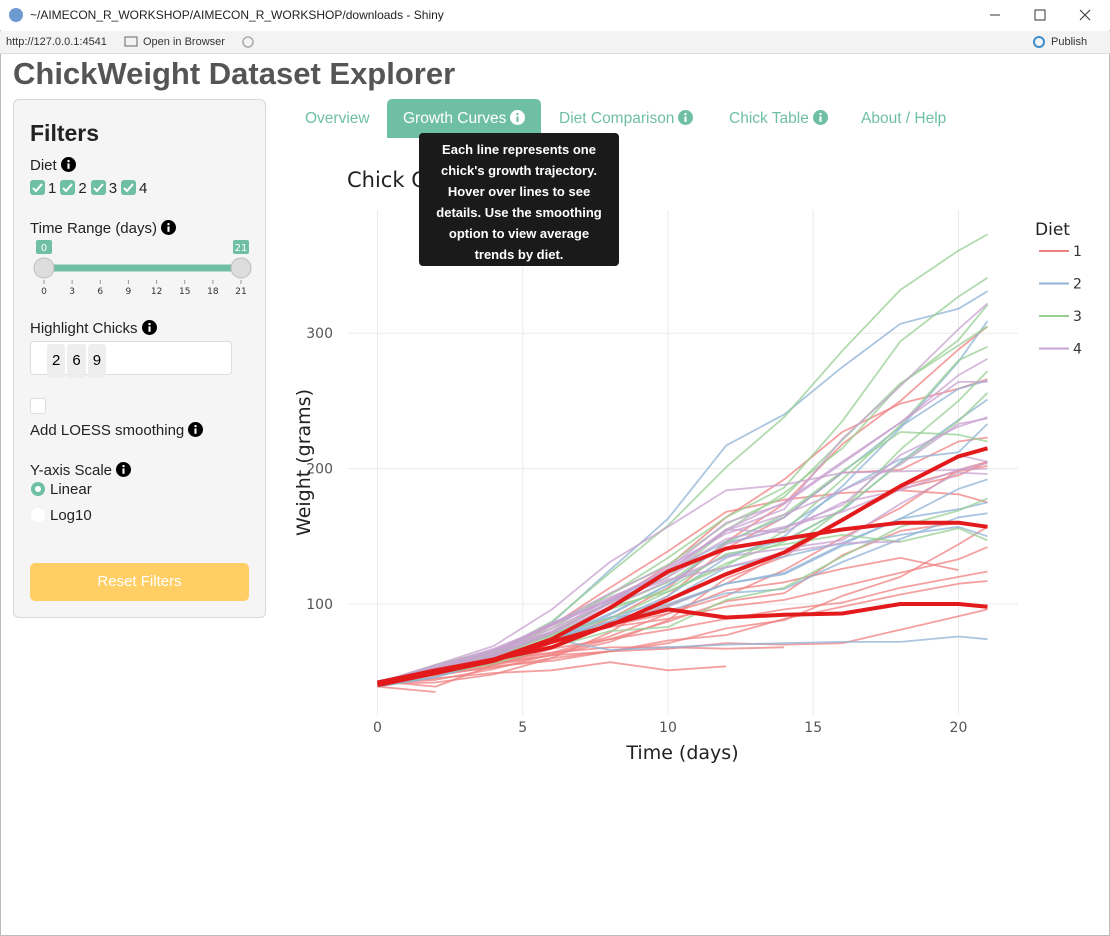  I want to click on highlight-label: Highlight Chicks, so click(93, 328).